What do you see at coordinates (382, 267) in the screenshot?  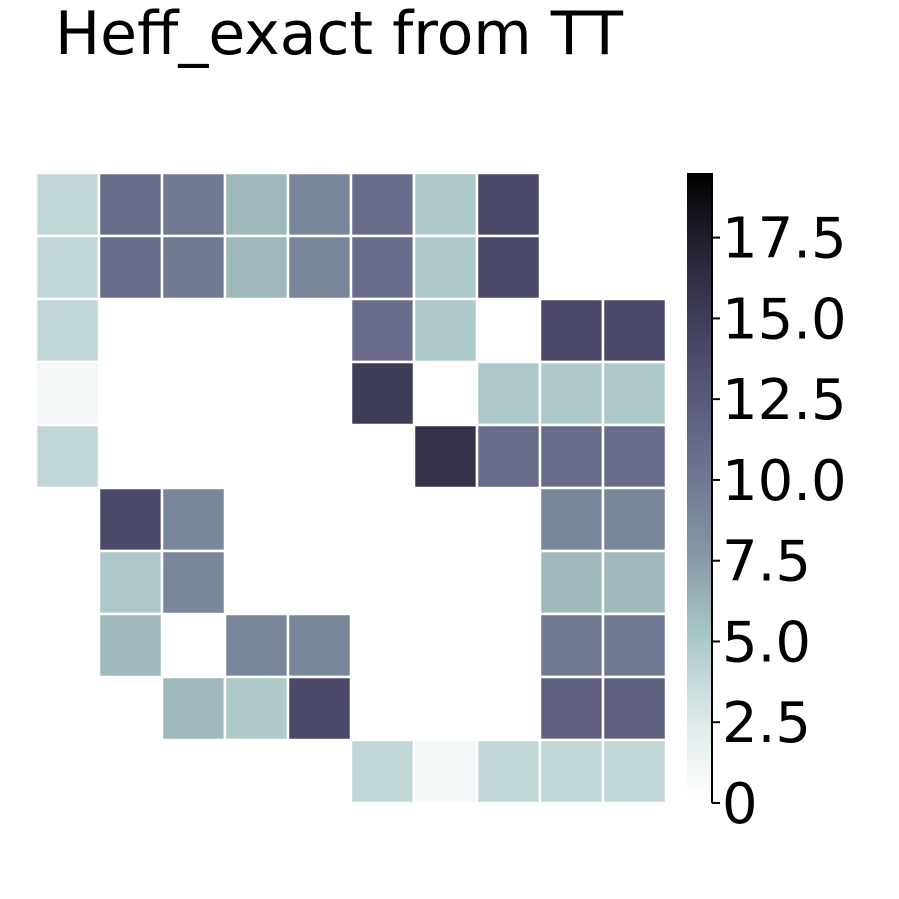 I see `heatmap-cell-r1-c5` at bounding box center [382, 267].